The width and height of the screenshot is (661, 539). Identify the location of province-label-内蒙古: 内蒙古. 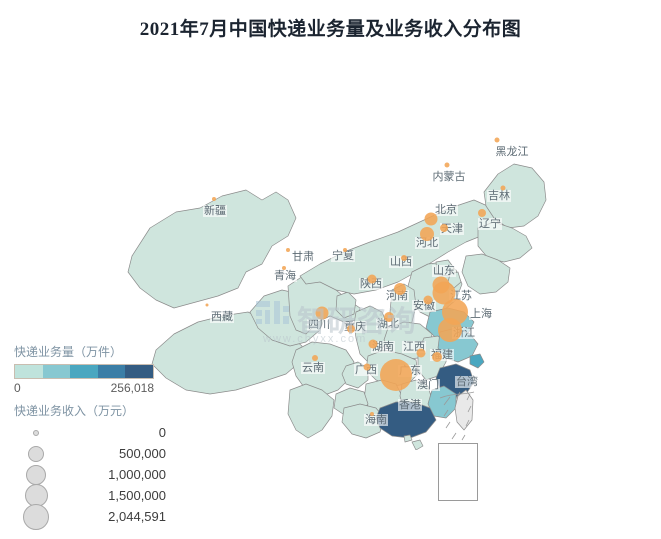
(449, 177).